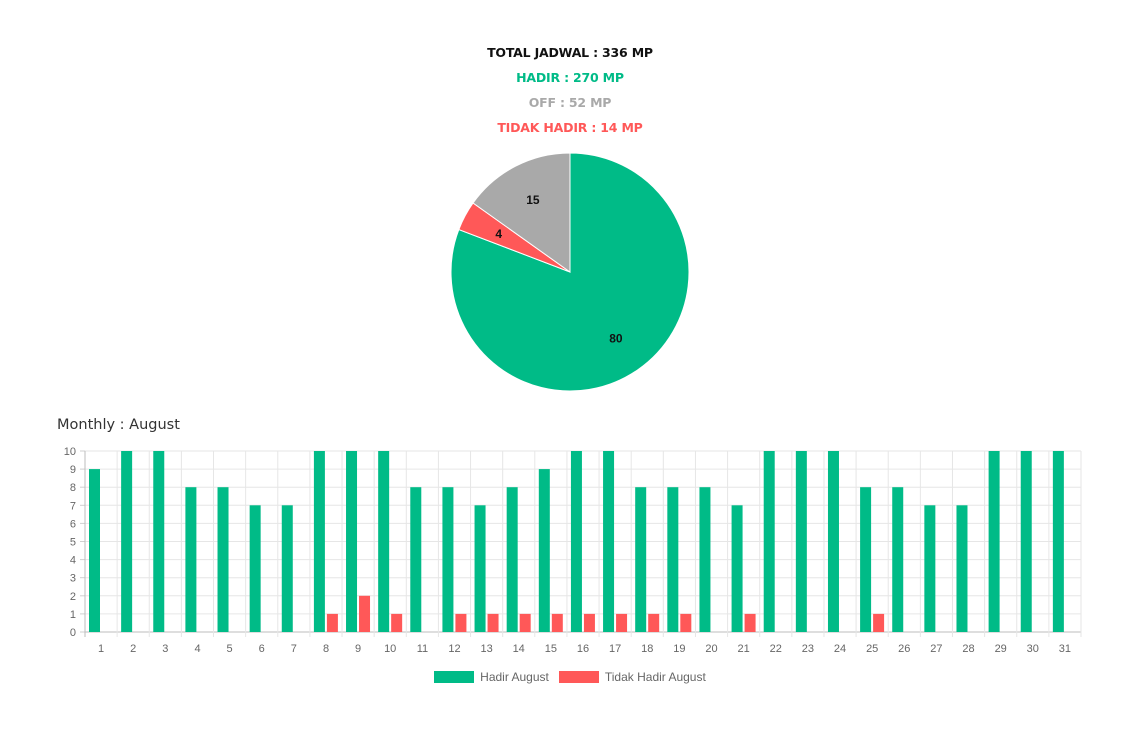 The image size is (1140, 739). Describe the element at coordinates (454, 649) in the screenshot. I see `x-tick-label: 12` at that location.